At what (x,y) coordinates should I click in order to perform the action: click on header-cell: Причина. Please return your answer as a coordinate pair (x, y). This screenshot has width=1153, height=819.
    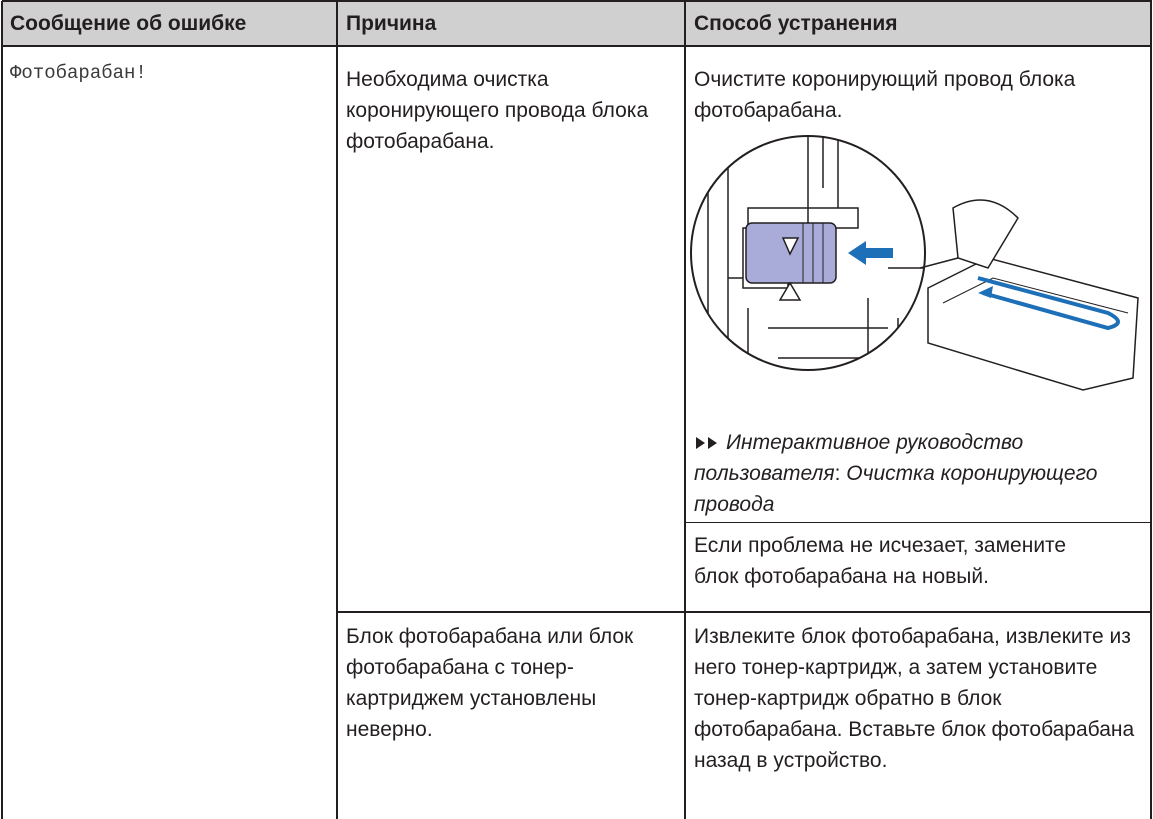
    Looking at the image, I should click on (391, 23).